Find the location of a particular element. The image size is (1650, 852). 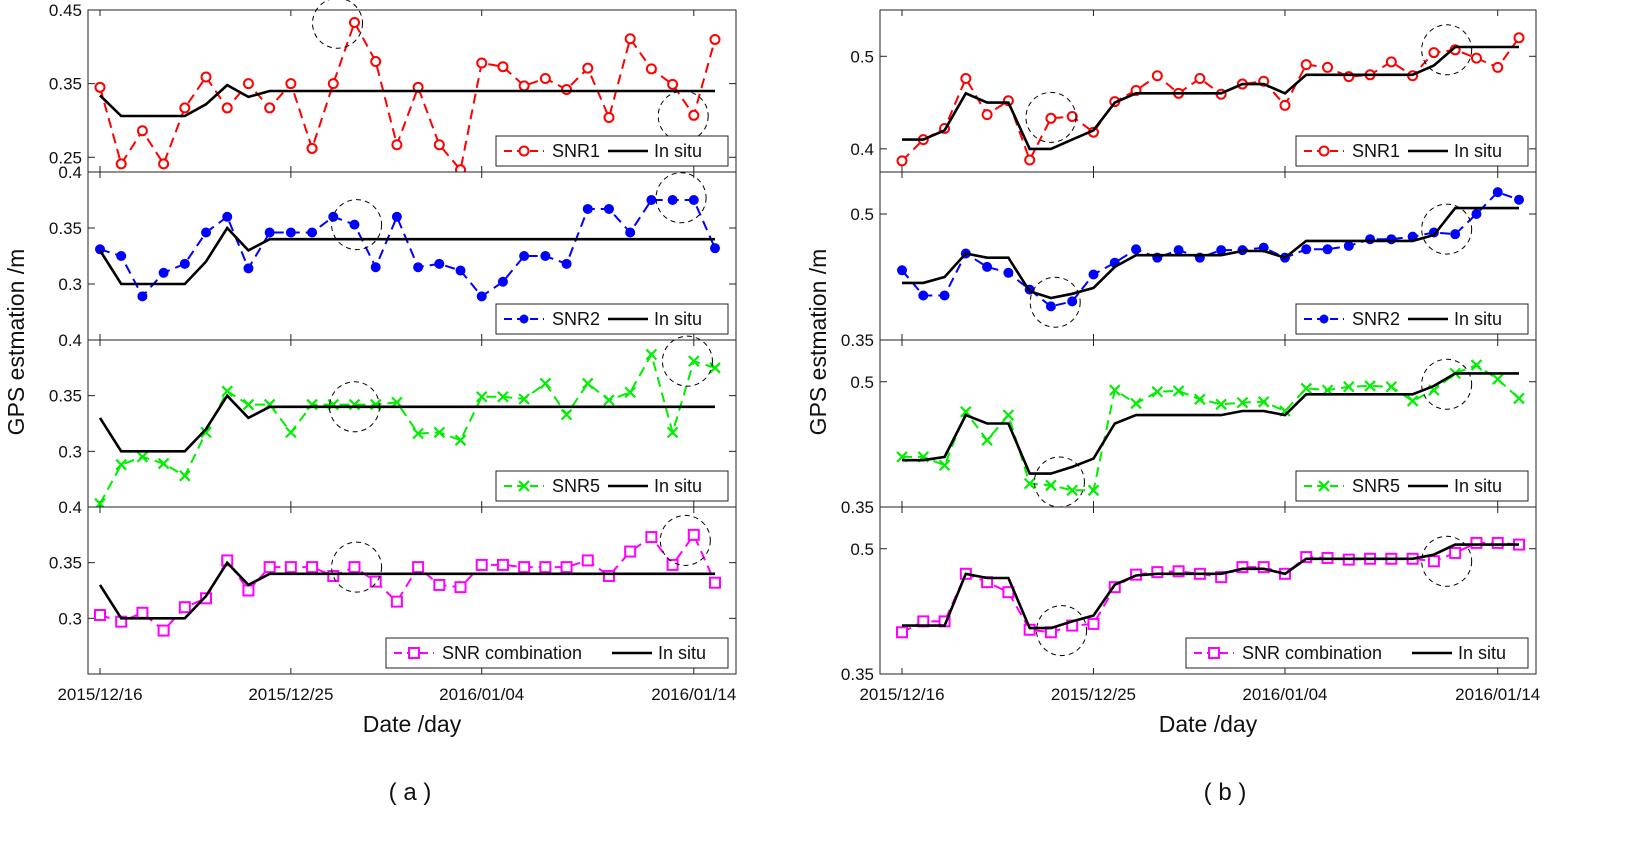

legend-box is located at coordinates (1357, 653).